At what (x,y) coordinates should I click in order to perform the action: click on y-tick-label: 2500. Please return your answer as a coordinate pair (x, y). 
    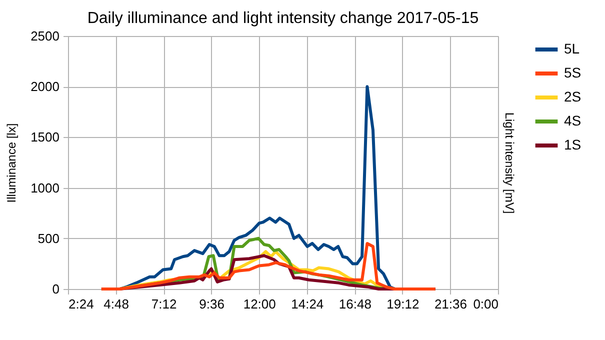
    Looking at the image, I should click on (45, 36).